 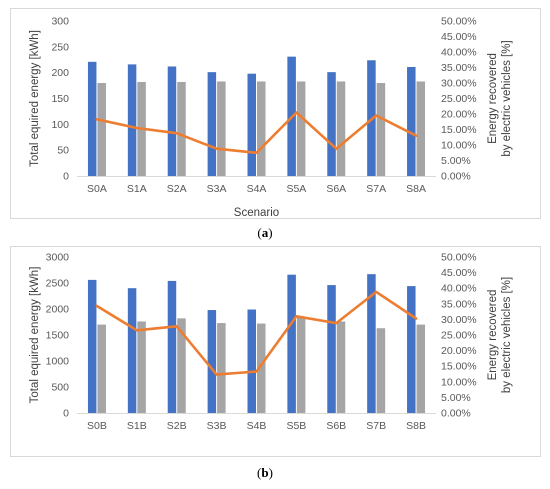 What do you see at coordinates (416, 189) in the screenshot?
I see `chart-a-xtick: S8A` at bounding box center [416, 189].